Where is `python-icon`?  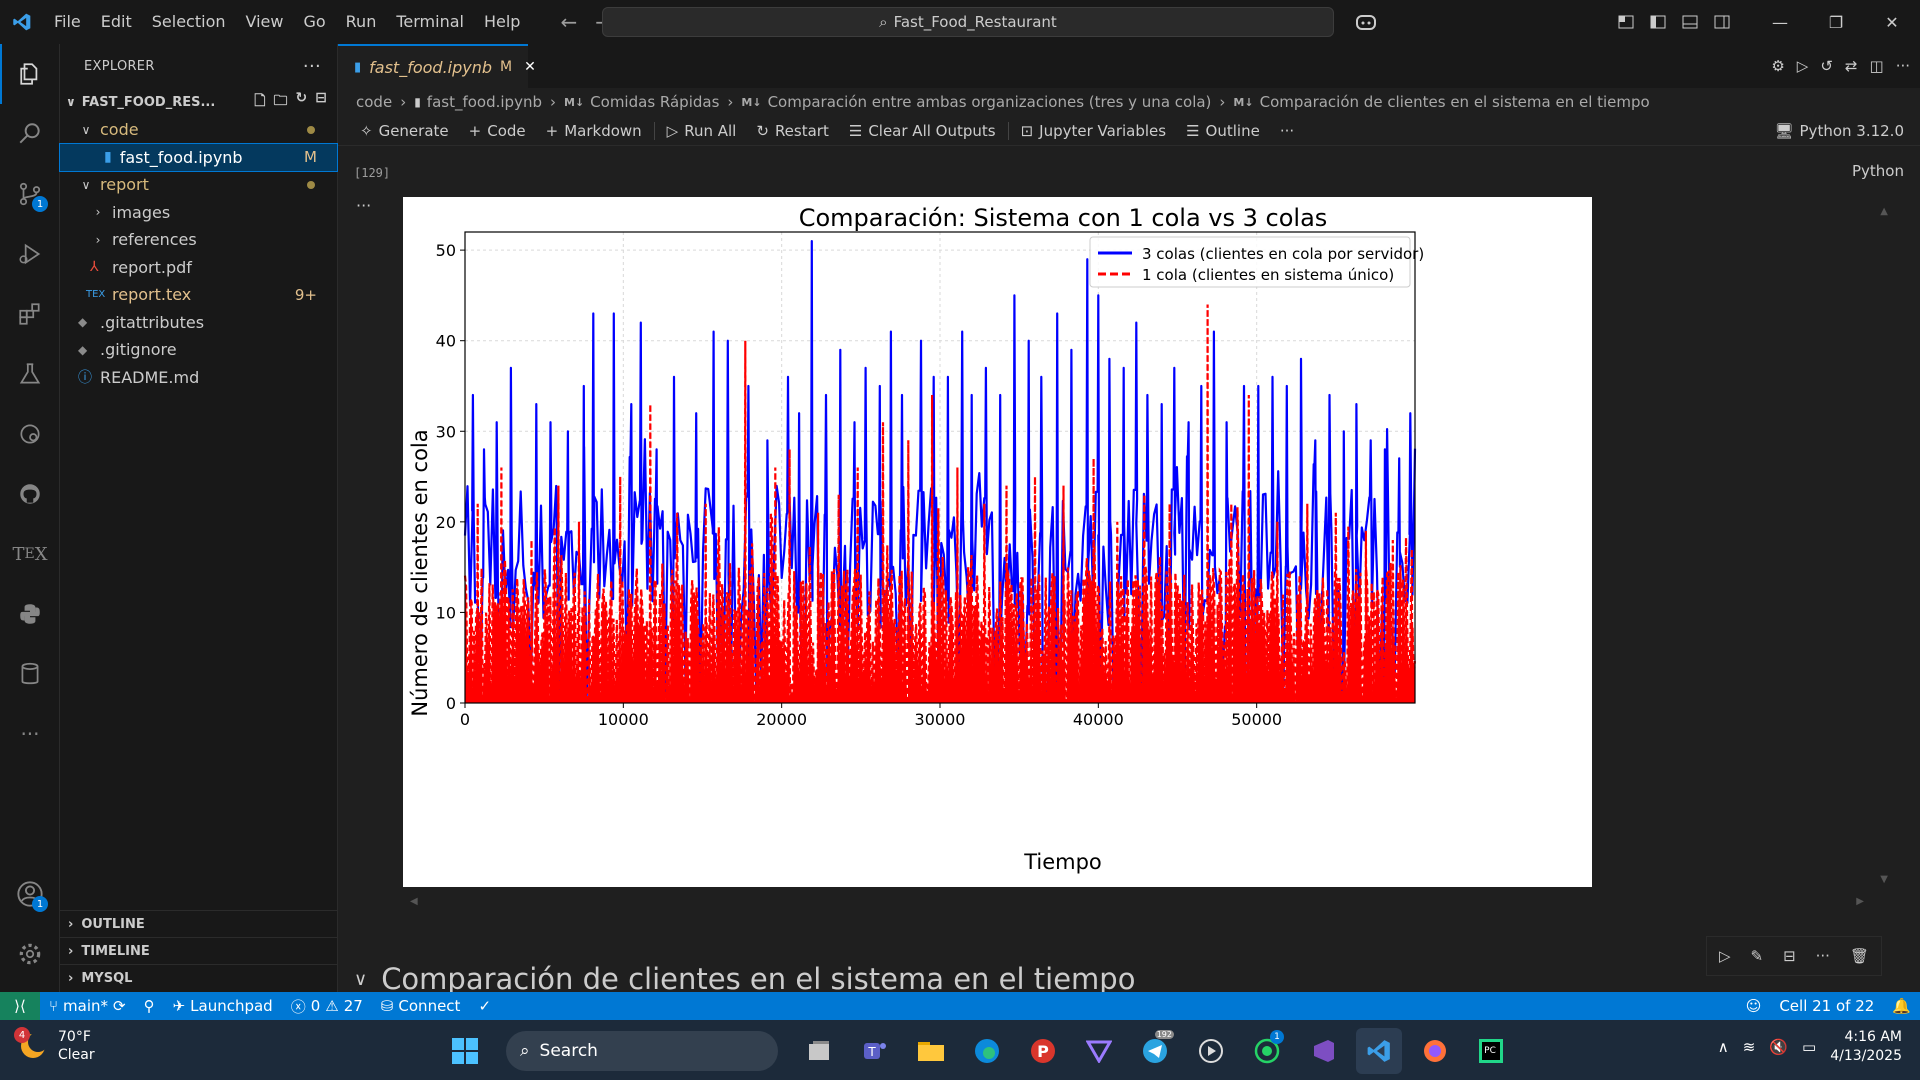
python-icon is located at coordinates (30, 614).